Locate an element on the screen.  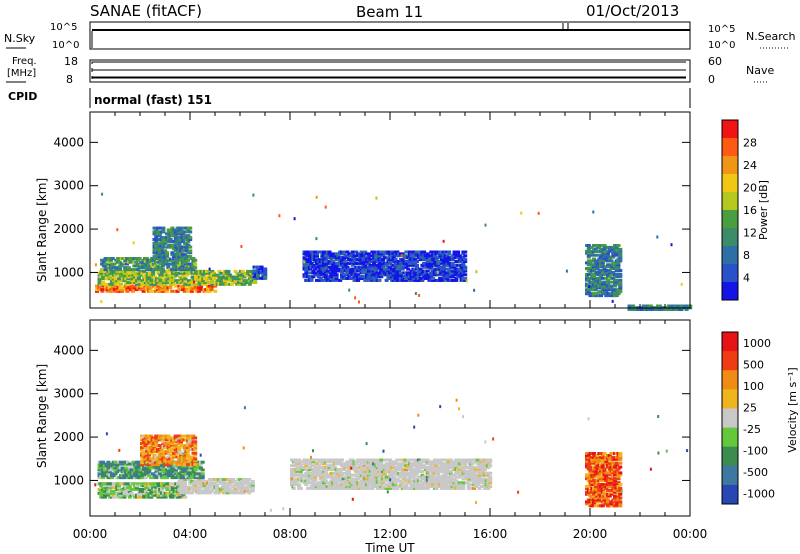
data-point is located at coordinates (209, 269).